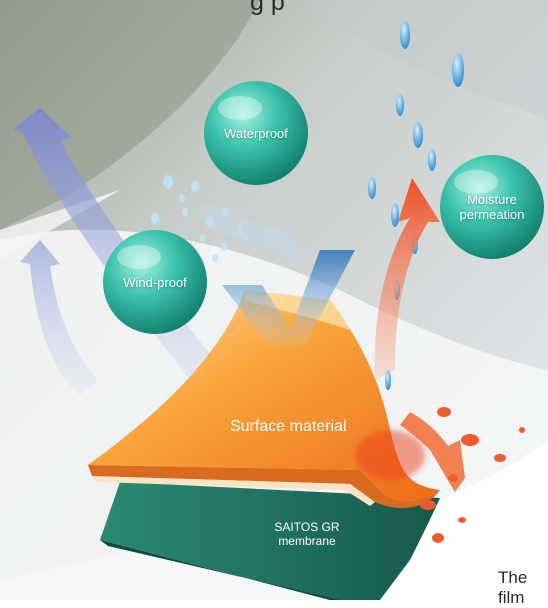 Image resolution: width=548 pixels, height=608 pixels. What do you see at coordinates (267, 8) in the screenshot?
I see `top-caption: g p` at bounding box center [267, 8].